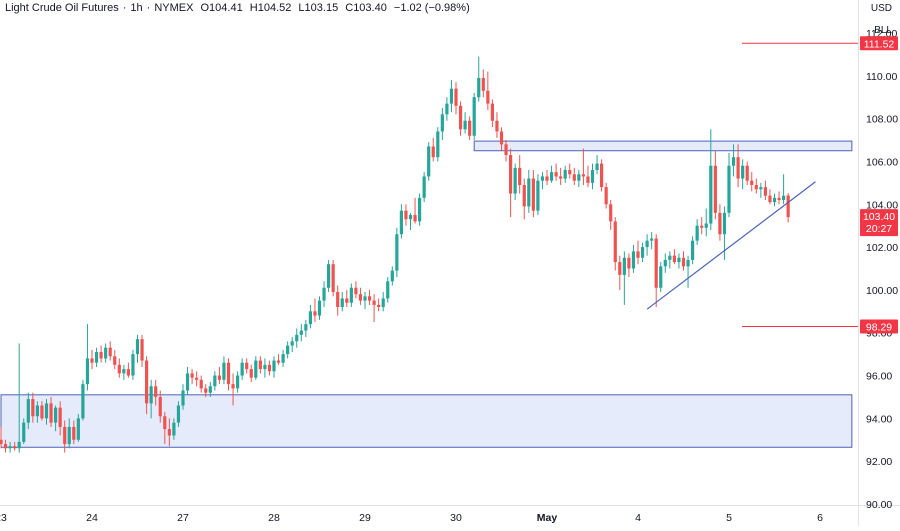  What do you see at coordinates (731, 245) in the screenshot?
I see `ascending-trendline` at bounding box center [731, 245].